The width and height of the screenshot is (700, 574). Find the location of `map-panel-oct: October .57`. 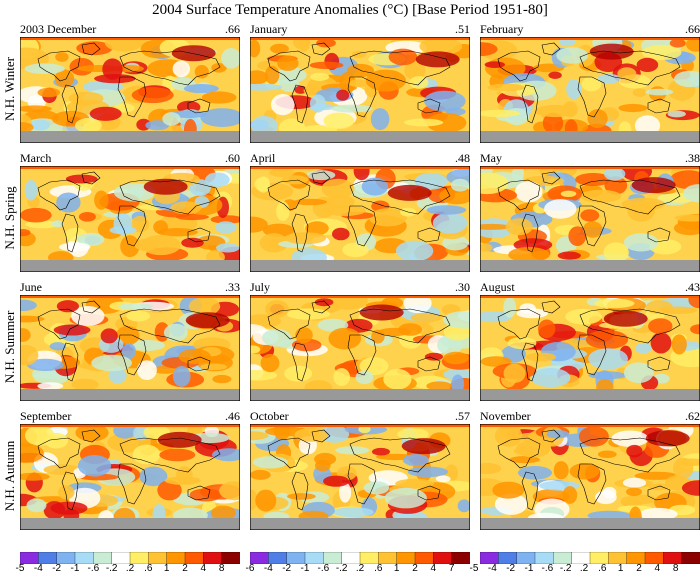

map-panel-oct: October .57 is located at coordinates (360, 469).